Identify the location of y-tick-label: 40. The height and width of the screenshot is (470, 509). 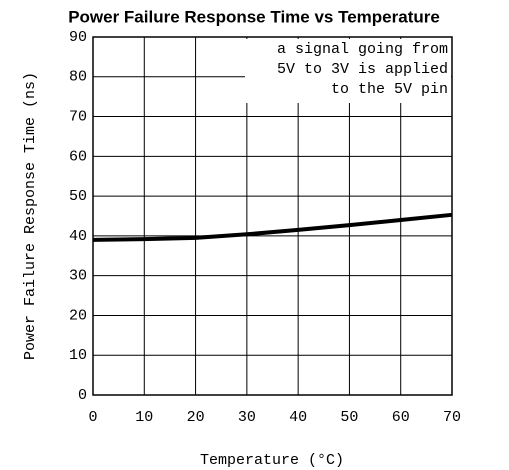
(78, 236).